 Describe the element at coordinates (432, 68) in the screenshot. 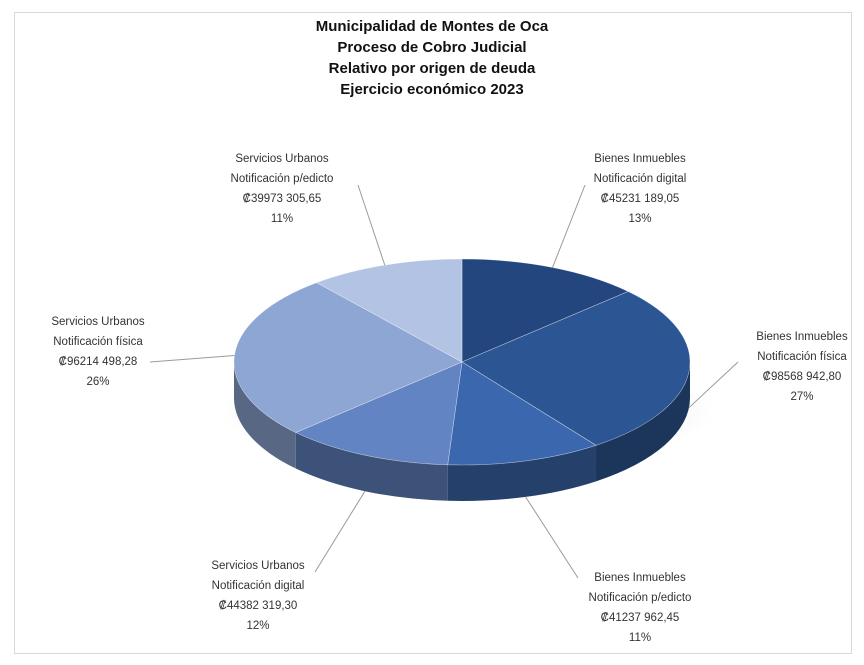

I see `chart-title-line-3: Relativo por origen de deuda` at that location.